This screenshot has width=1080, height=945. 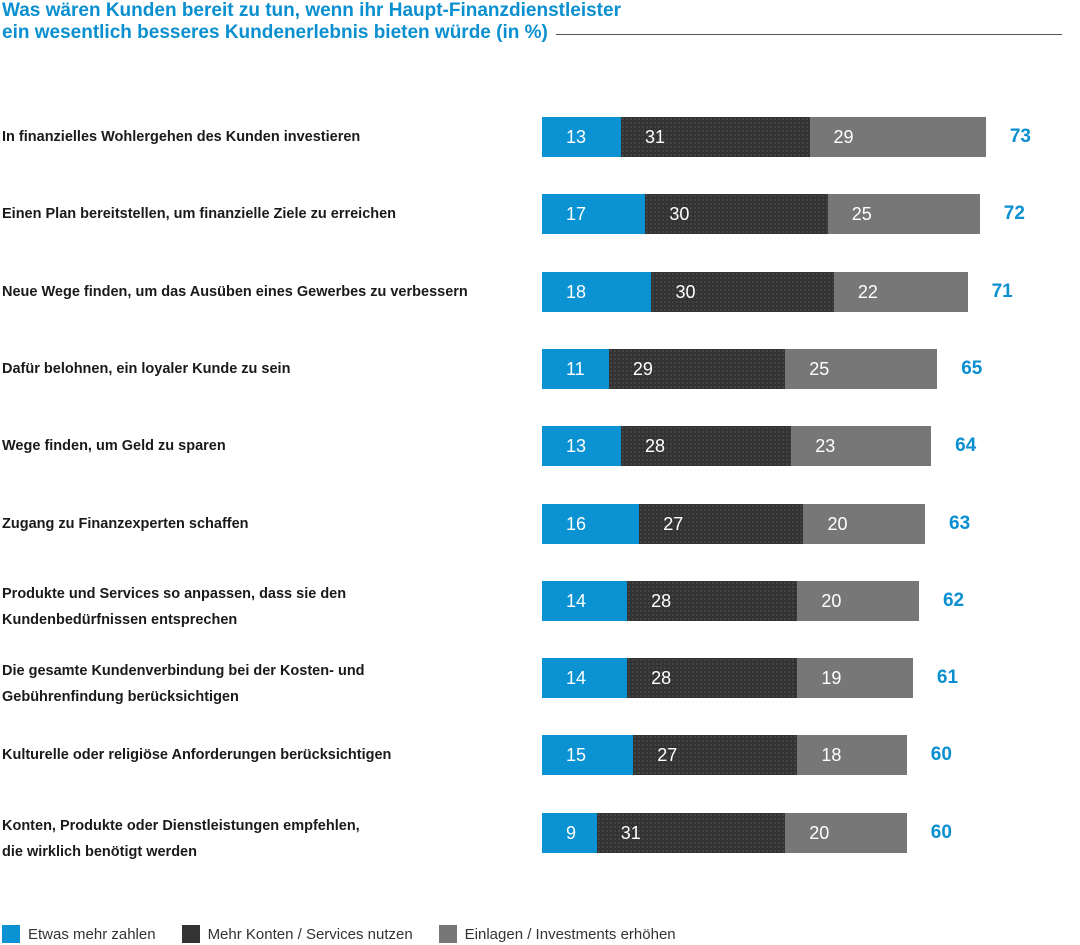 I want to click on row-label: Zugang zu Finanzexperten schaffen, so click(x=262, y=524).